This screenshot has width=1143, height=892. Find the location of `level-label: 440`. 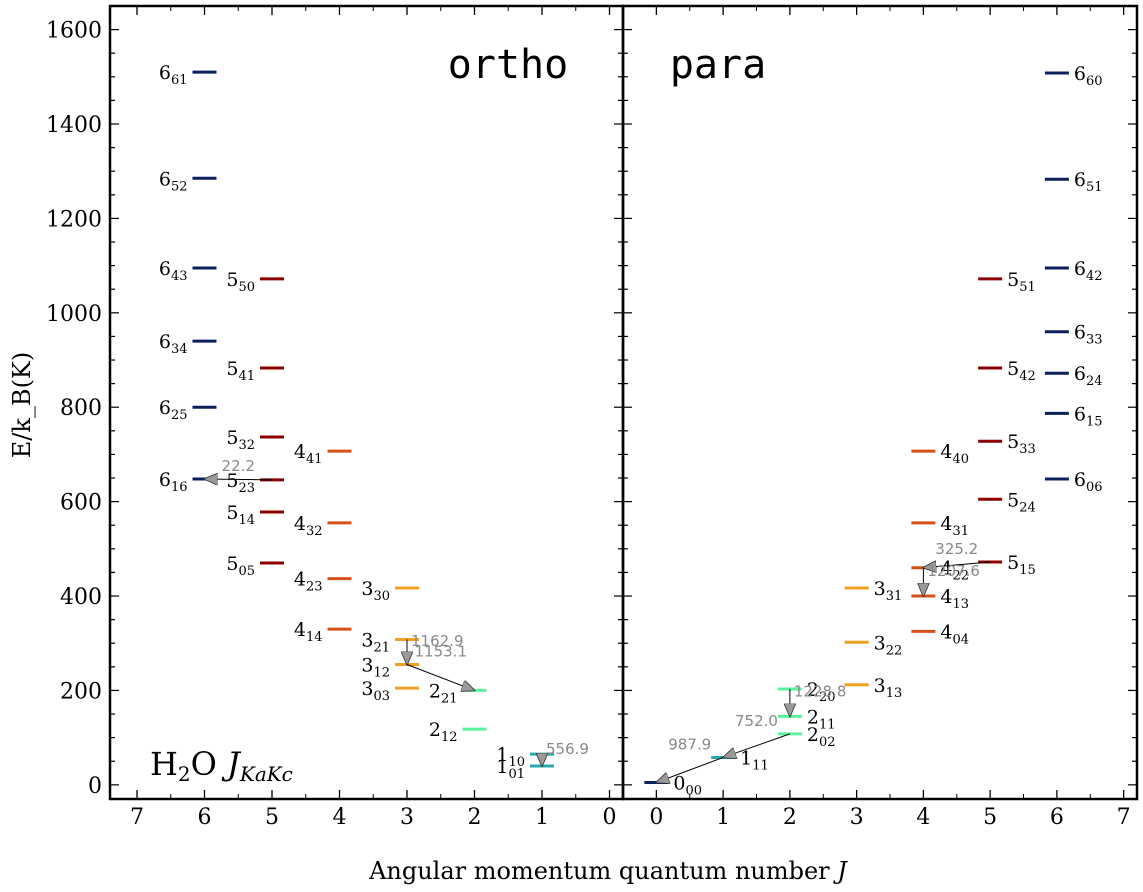

level-label: 440 is located at coordinates (954, 454).